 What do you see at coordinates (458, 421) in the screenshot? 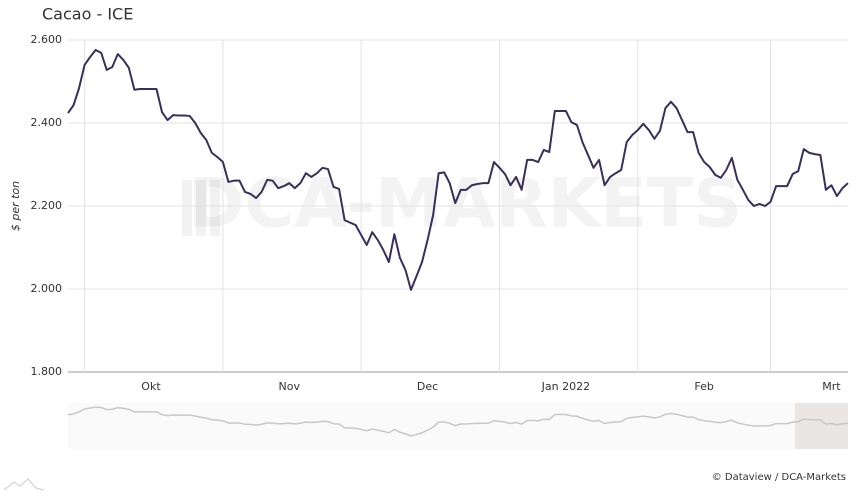
I see `navigator-line` at bounding box center [458, 421].